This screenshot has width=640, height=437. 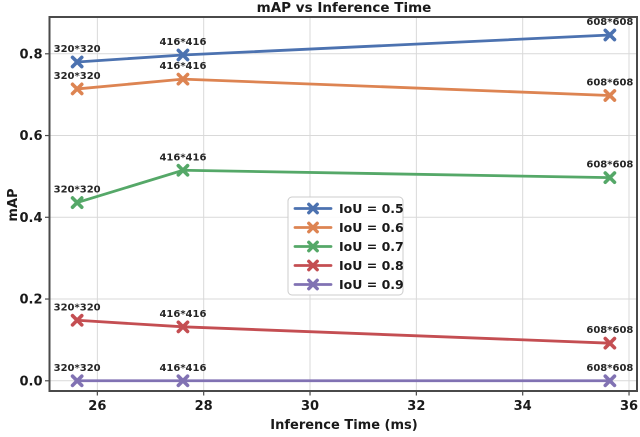 What do you see at coordinates (416, 406) in the screenshot?
I see `x-tick-label: 32` at bounding box center [416, 406].